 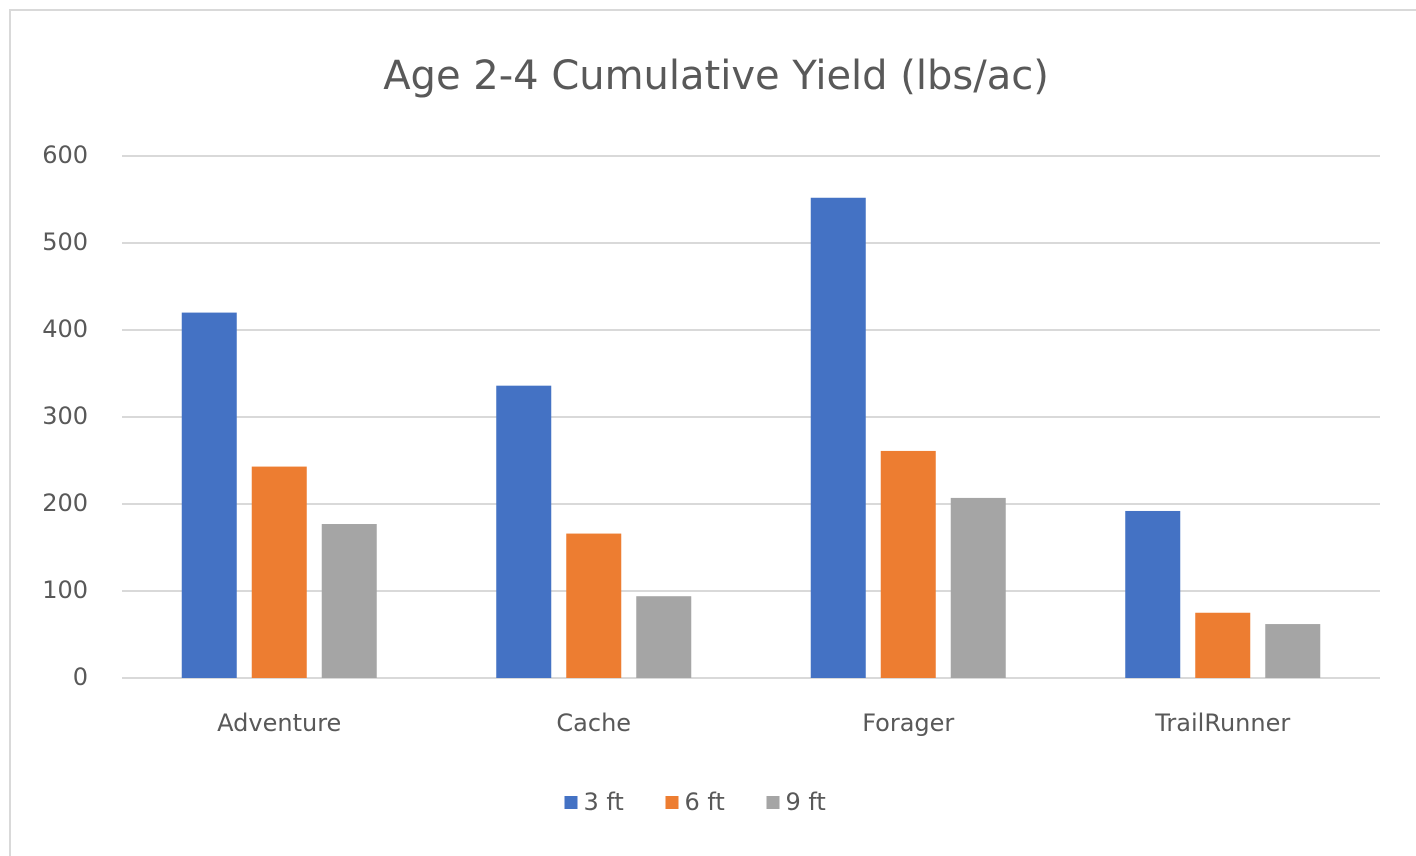 What do you see at coordinates (908, 723) in the screenshot?
I see `x-tick-label: Forager` at bounding box center [908, 723].